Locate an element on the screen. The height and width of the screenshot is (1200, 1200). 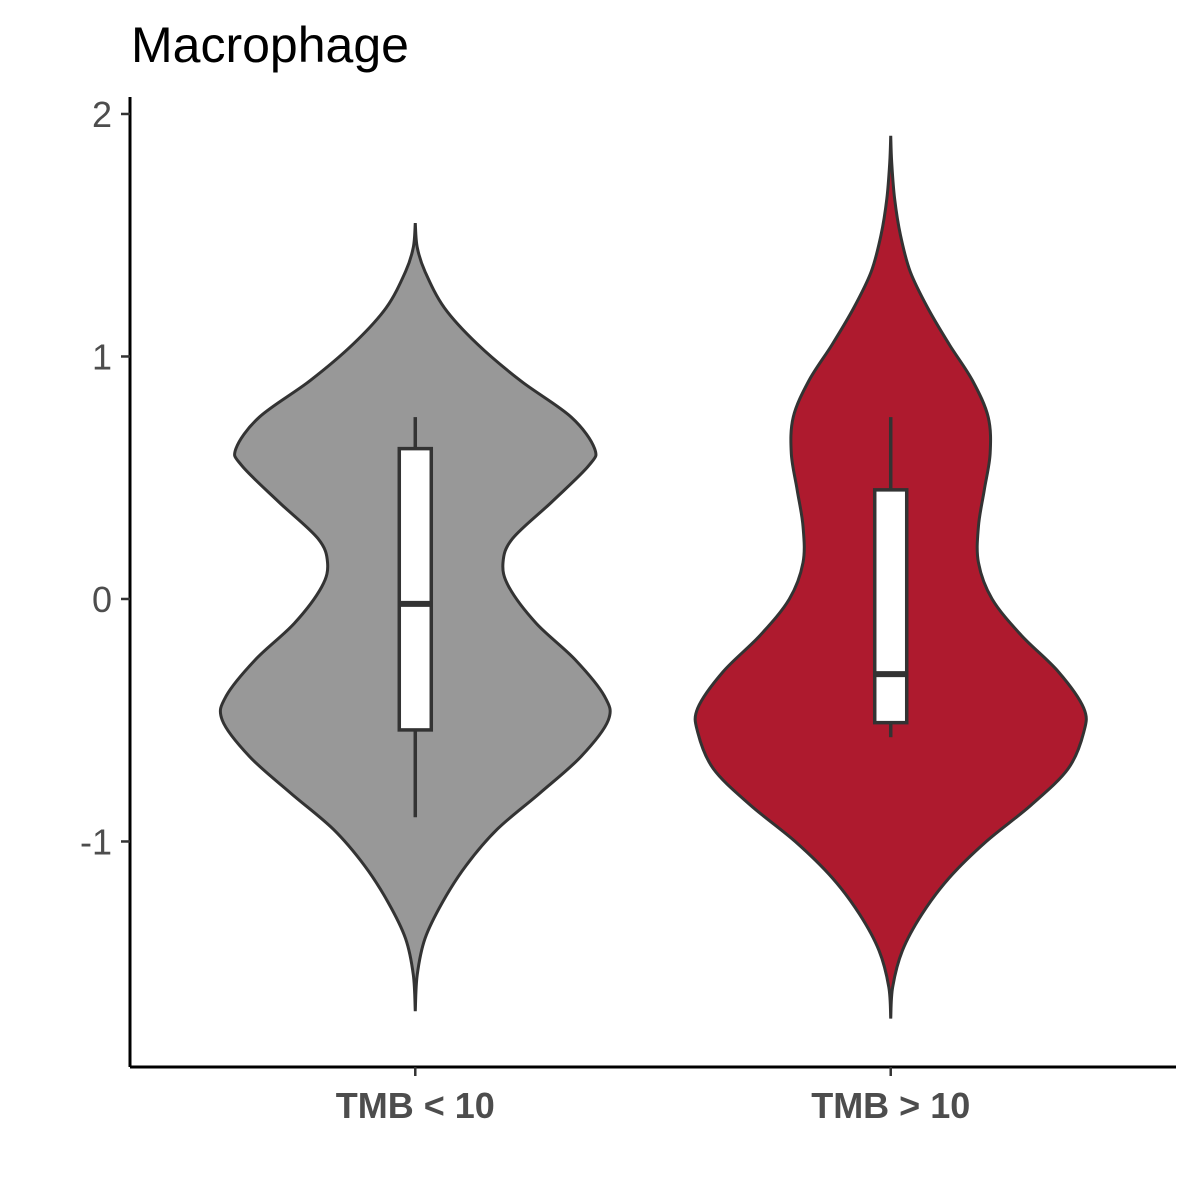
x-tick-label-2: TMB > 10 is located at coordinates (890, 1105).